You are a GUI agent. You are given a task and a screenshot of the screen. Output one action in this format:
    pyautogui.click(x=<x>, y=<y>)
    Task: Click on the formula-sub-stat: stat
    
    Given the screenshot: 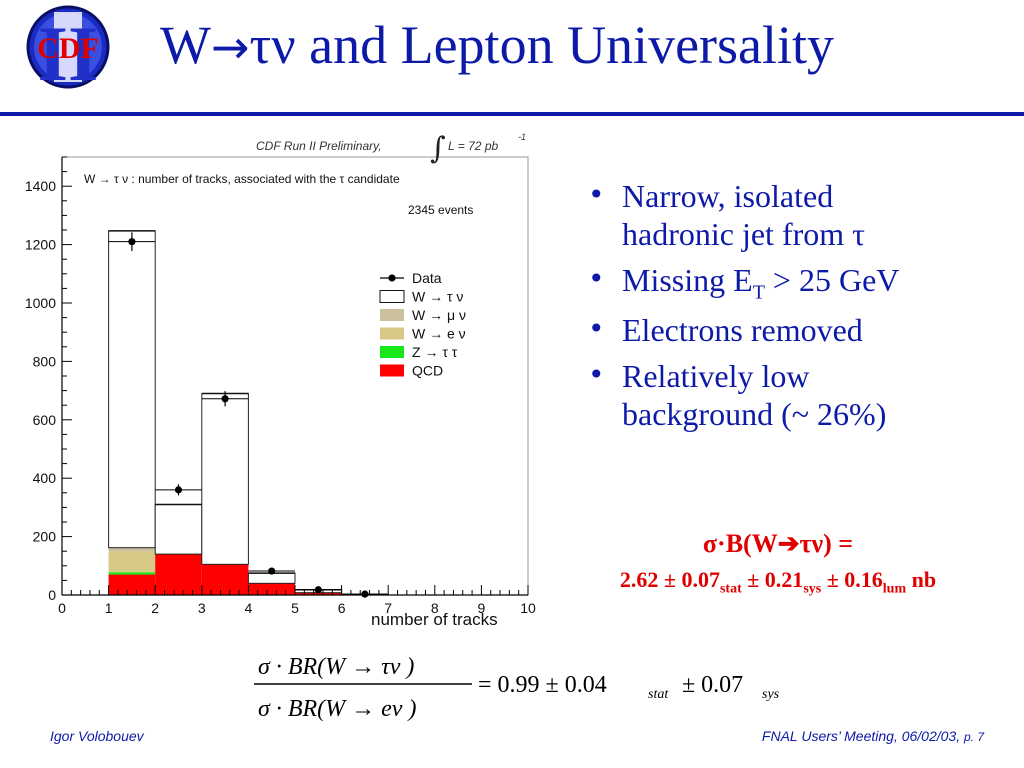 What is the action you would take?
    pyautogui.click(x=658, y=694)
    